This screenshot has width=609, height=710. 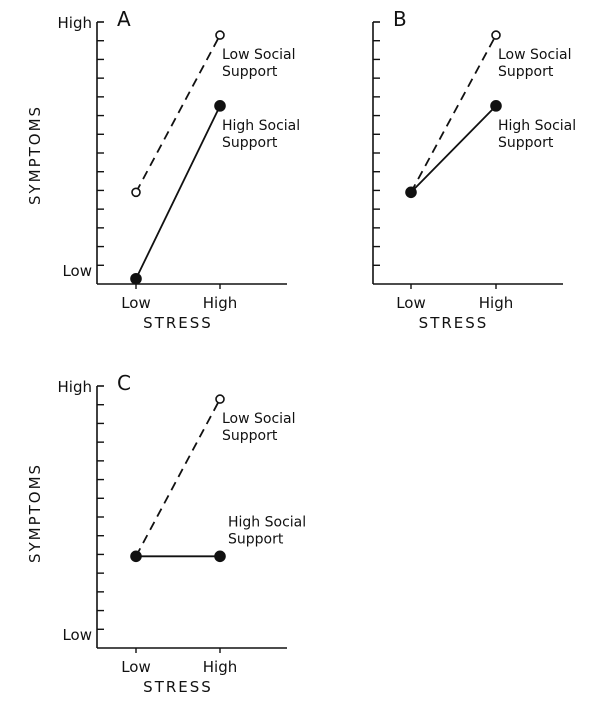 What do you see at coordinates (124, 383) in the screenshot?
I see `panel-letter: C` at bounding box center [124, 383].